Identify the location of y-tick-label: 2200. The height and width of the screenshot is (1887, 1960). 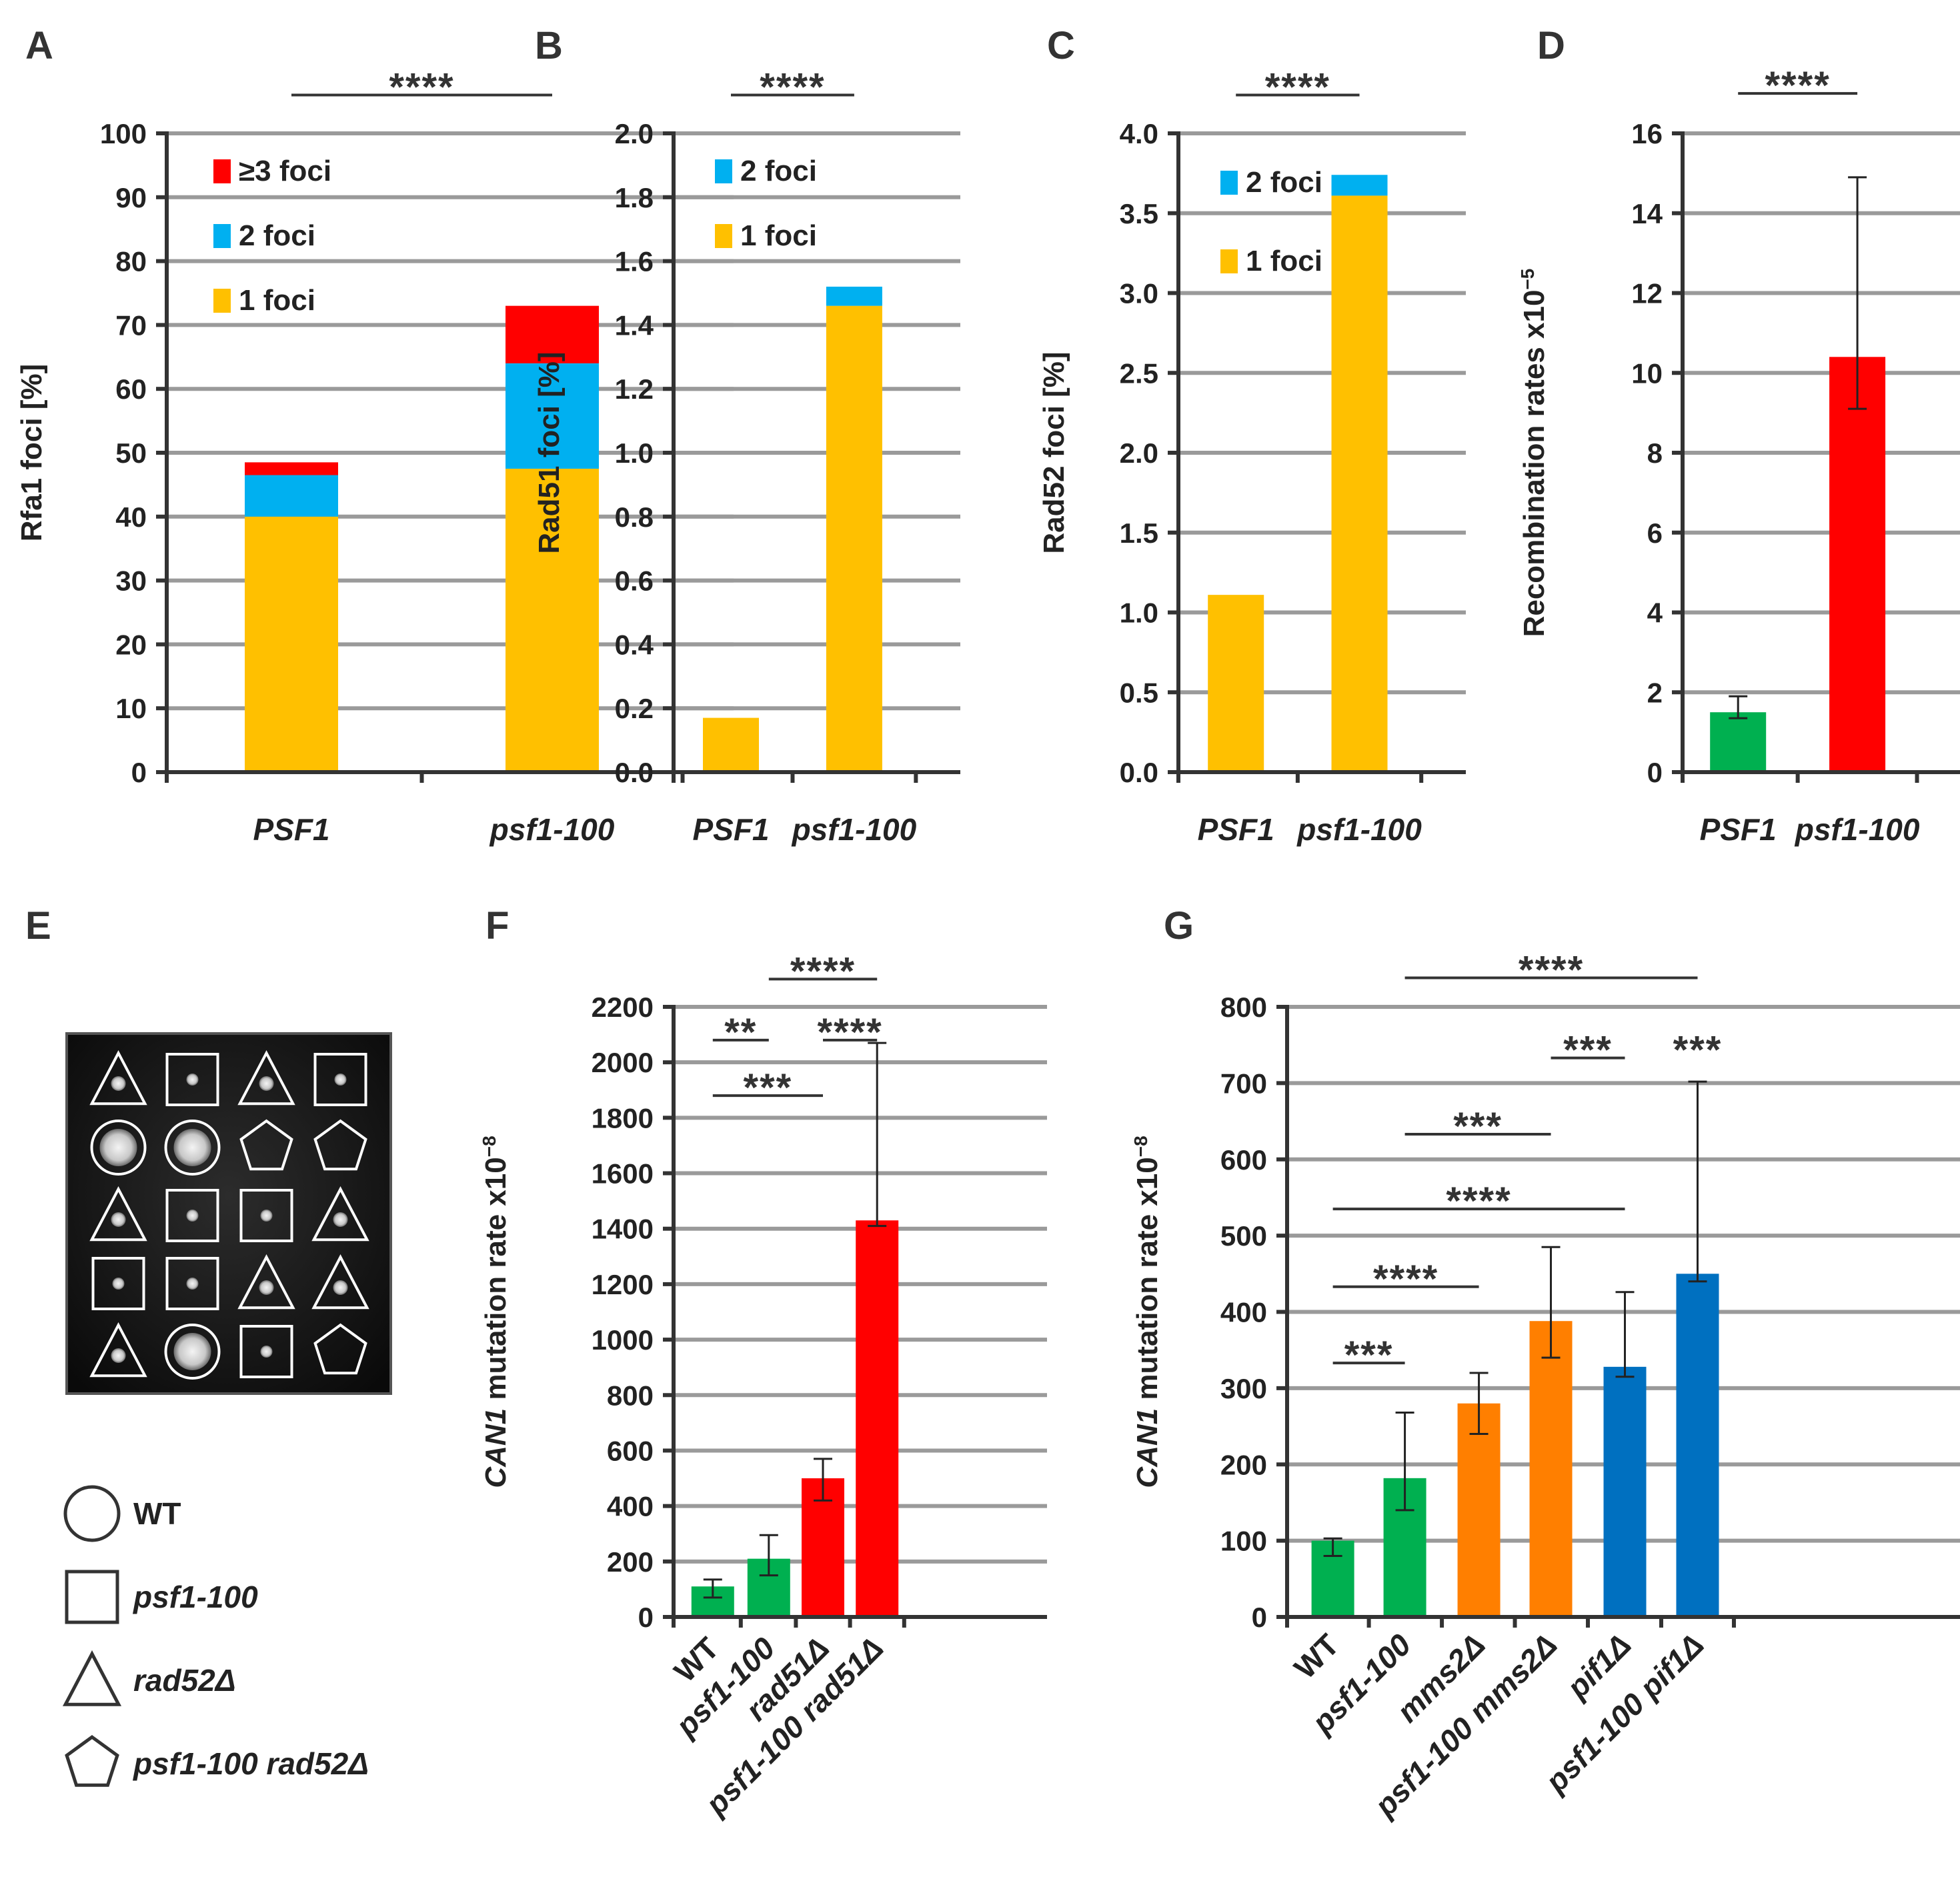
(623, 1008).